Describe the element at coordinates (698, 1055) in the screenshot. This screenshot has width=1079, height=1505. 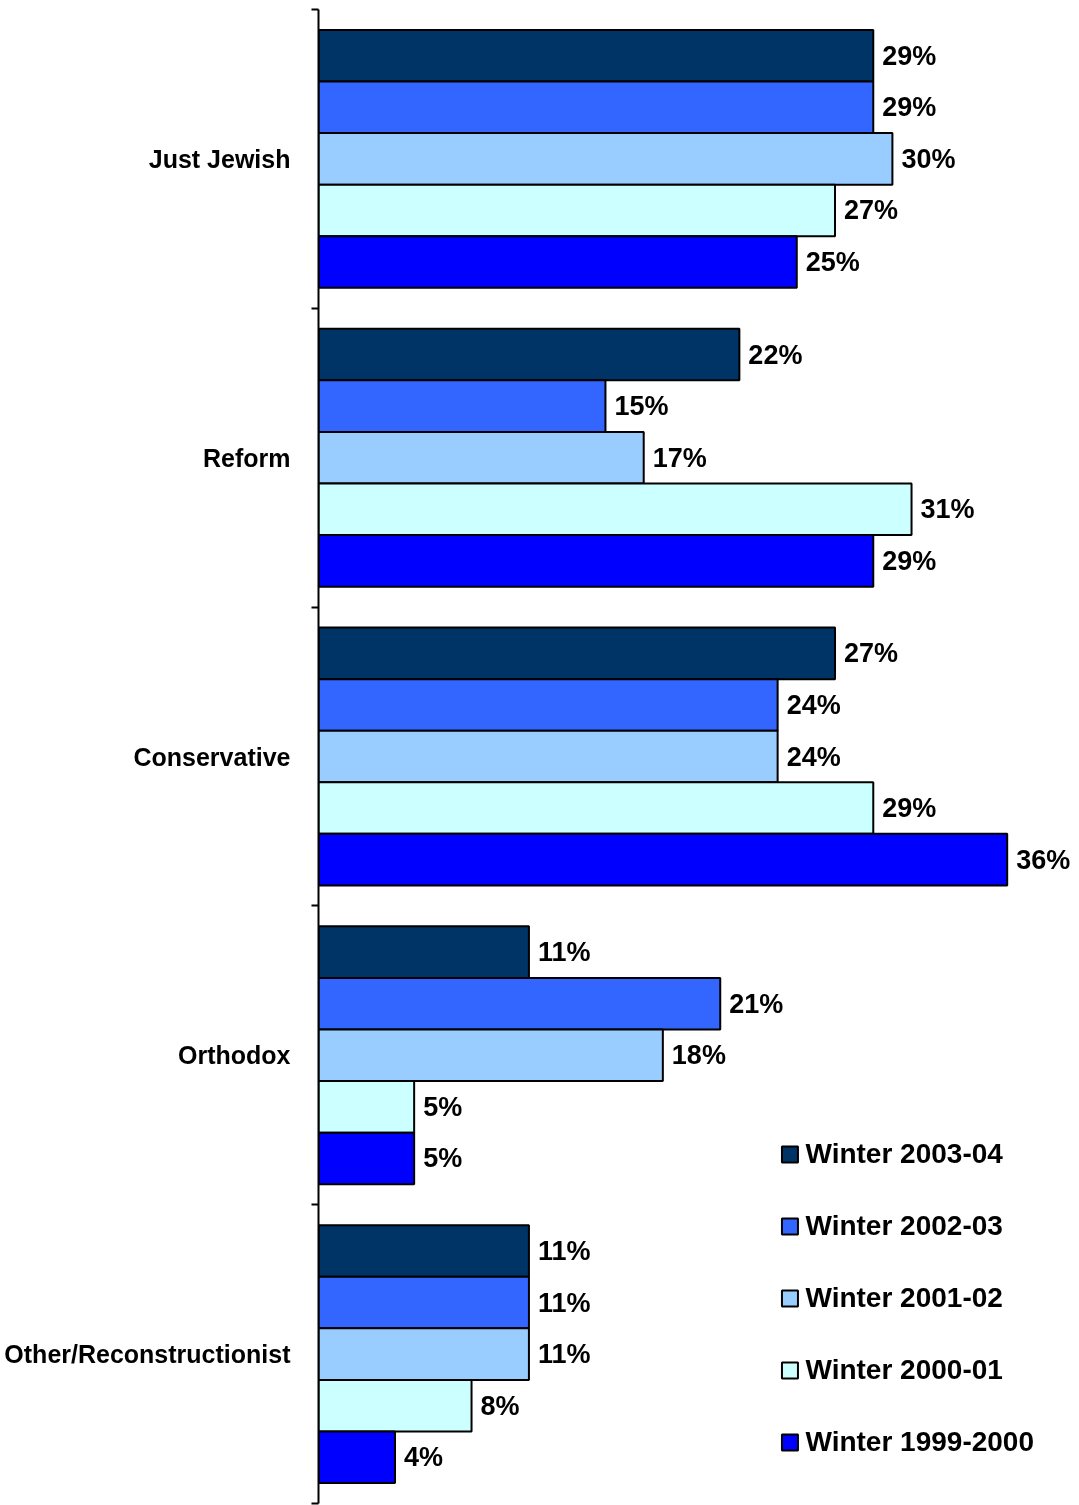
I see `data-label: 18%` at that location.